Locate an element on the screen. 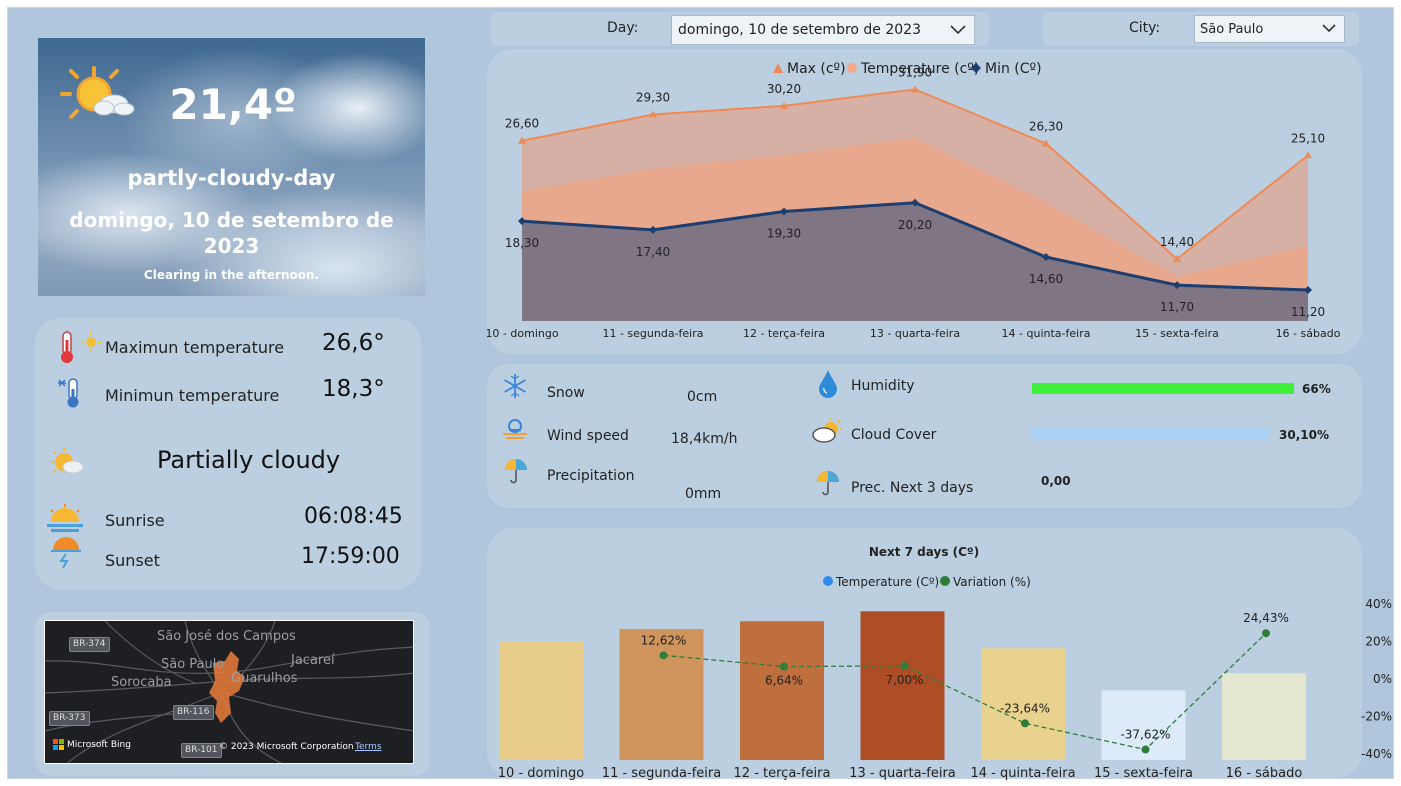  legend-label: Min (Cº) is located at coordinates (1013, 69).